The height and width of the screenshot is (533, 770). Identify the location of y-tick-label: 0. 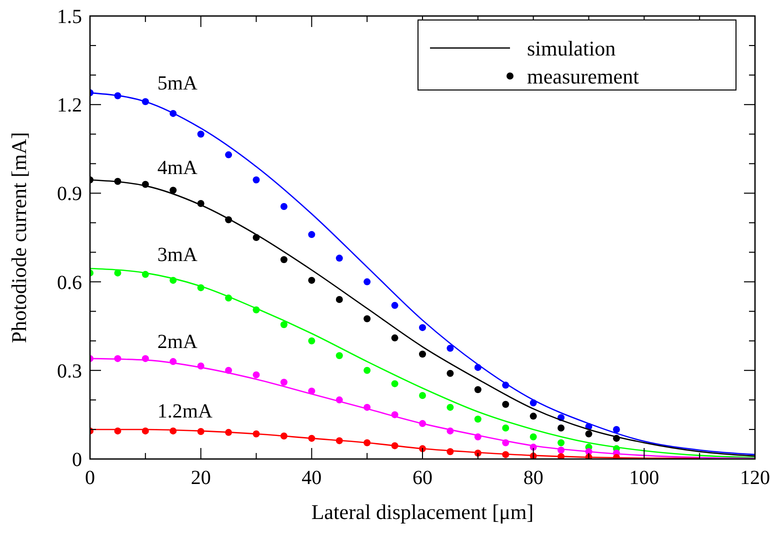
(77, 460).